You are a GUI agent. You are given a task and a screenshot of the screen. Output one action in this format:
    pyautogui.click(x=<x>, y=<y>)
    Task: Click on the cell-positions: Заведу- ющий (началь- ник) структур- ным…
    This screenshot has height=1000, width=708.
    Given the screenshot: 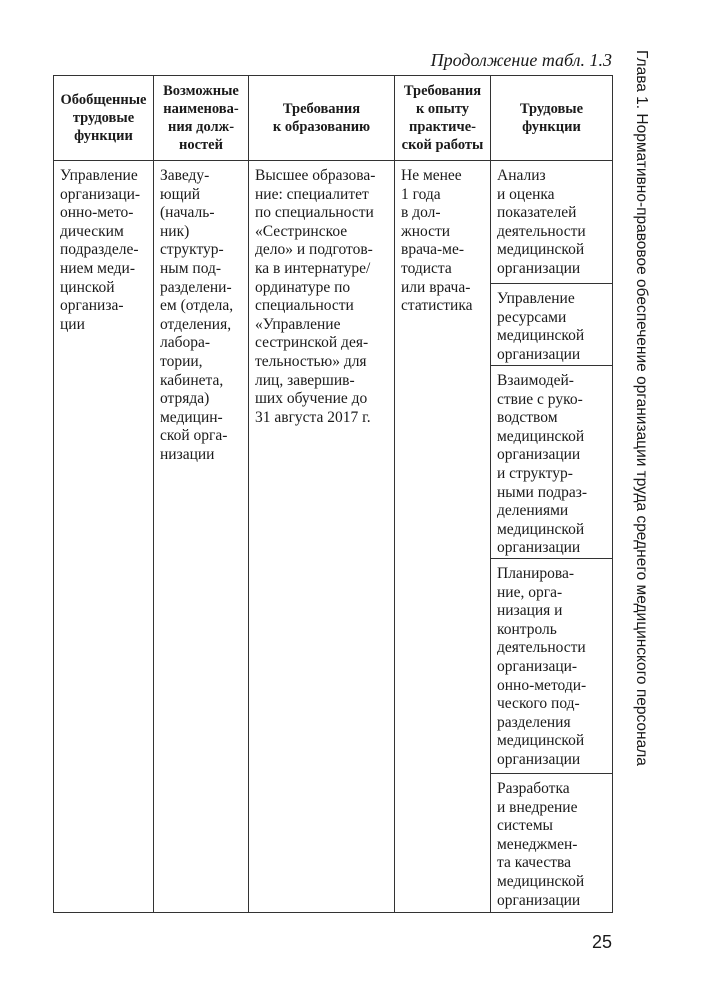 What is the action you would take?
    pyautogui.click(x=201, y=536)
    